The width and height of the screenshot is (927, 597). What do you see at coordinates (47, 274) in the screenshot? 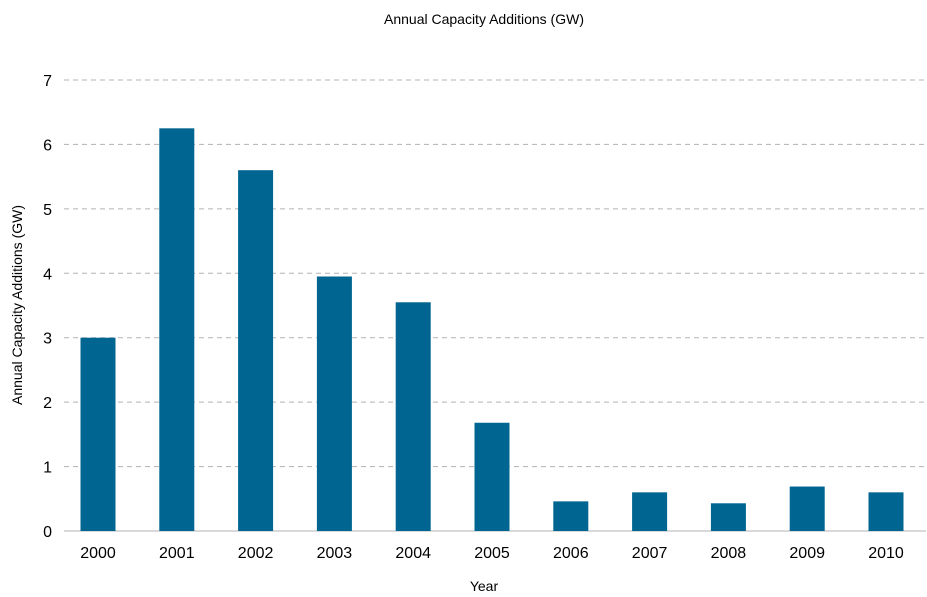
I see `y-tick-label: 4` at bounding box center [47, 274].